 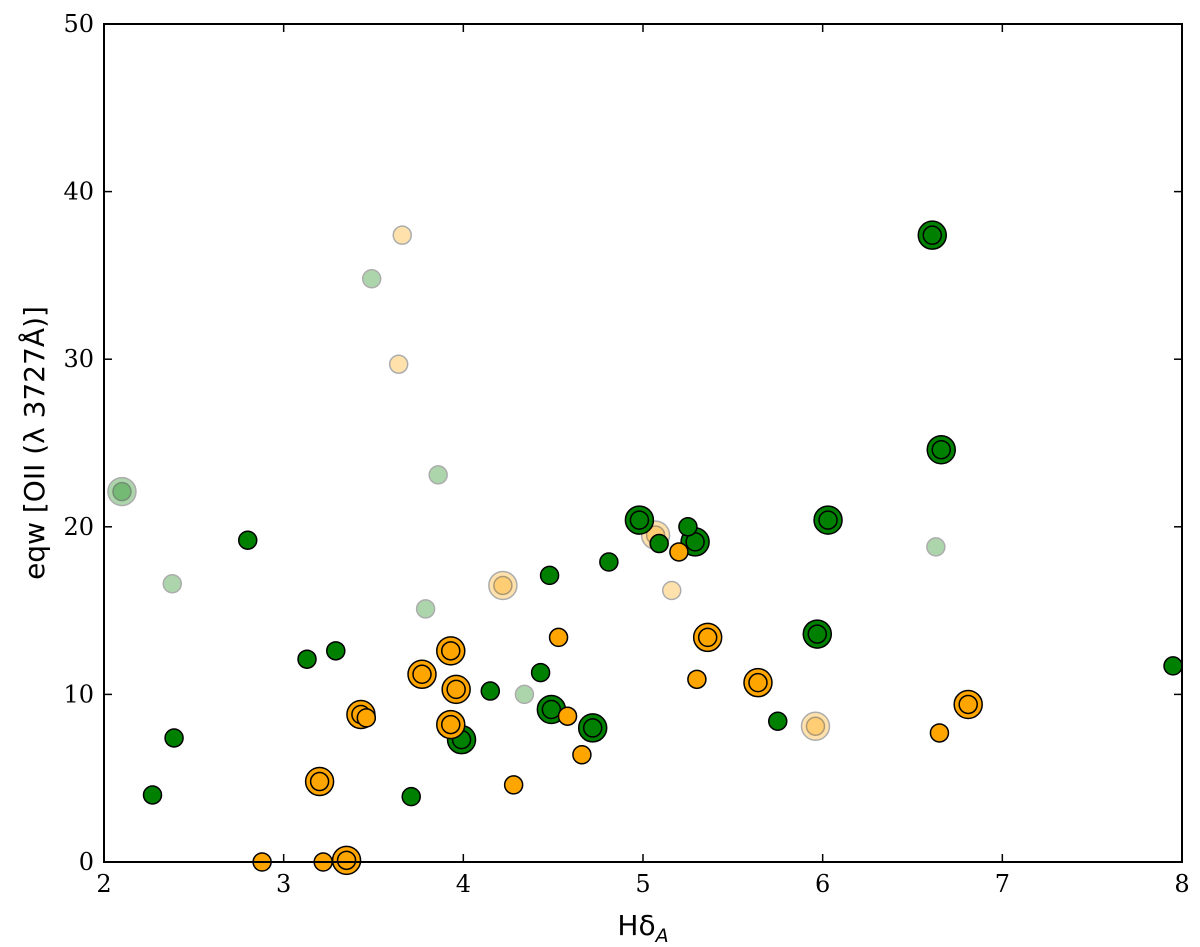 I want to click on y-tick-label: 40, so click(x=78, y=192).